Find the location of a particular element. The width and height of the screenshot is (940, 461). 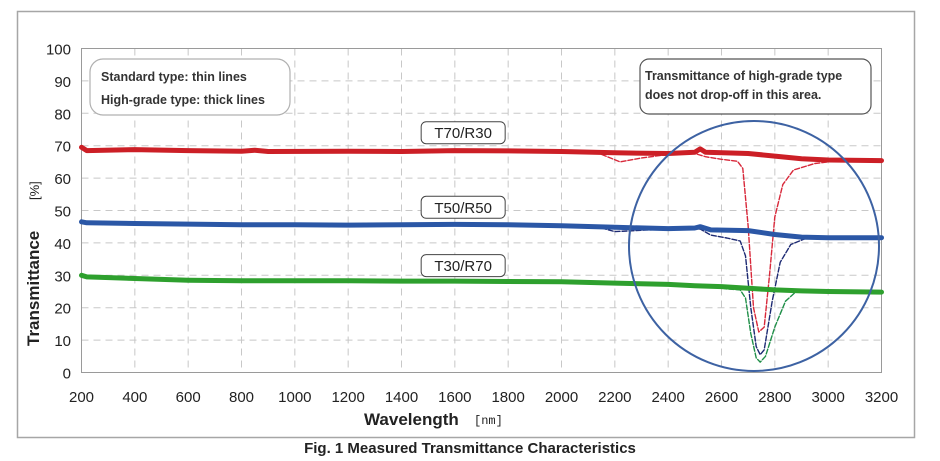

x-tick-label: 2800 is located at coordinates (774, 397).